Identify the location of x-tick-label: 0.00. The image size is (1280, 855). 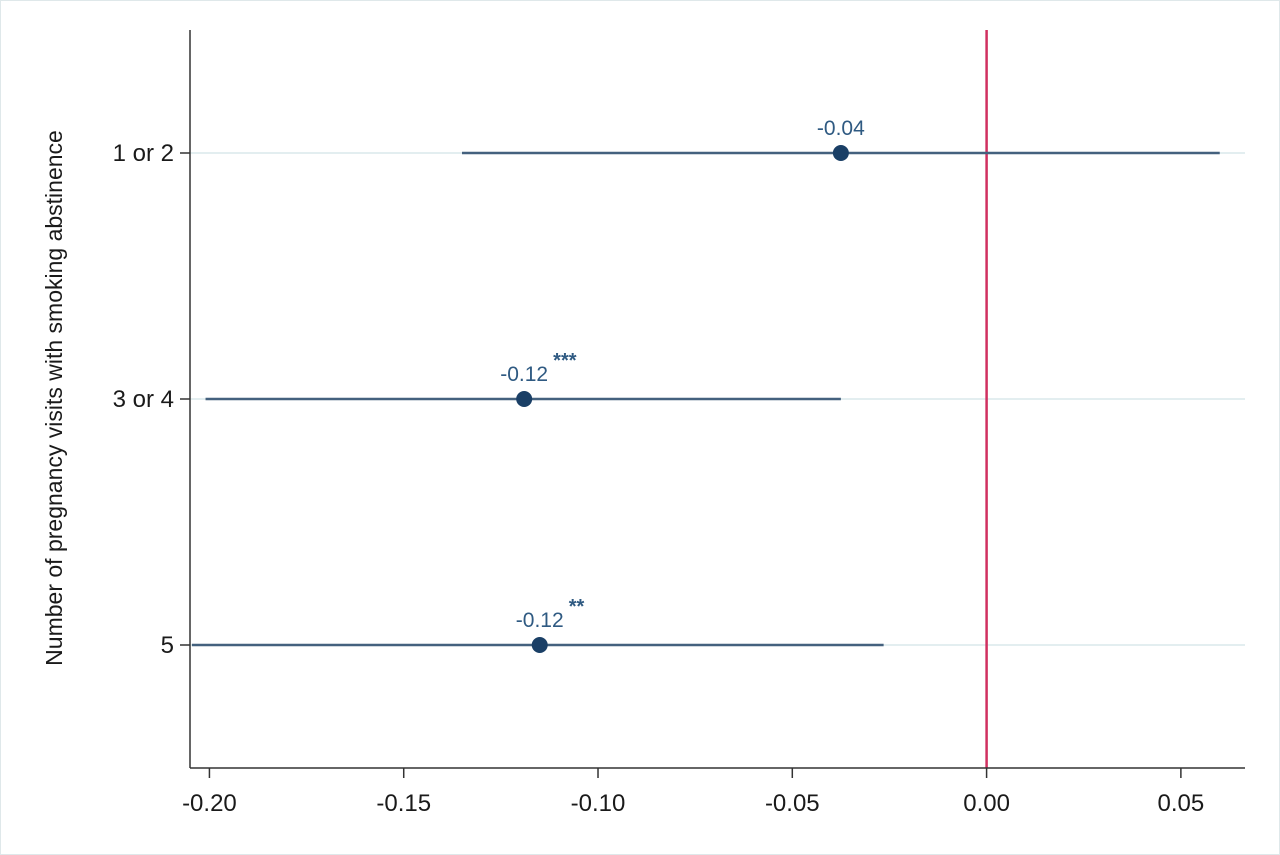
(986, 803).